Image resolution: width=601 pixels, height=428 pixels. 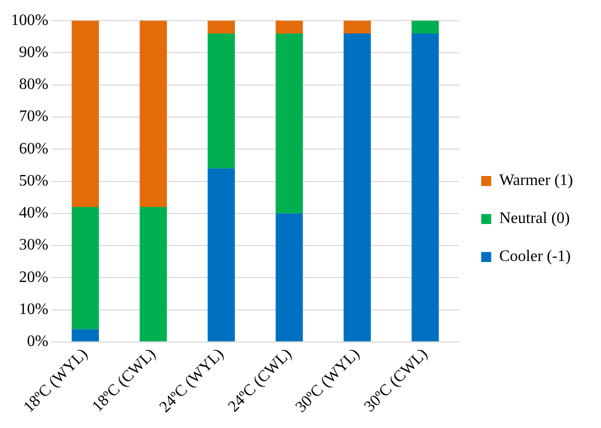 I want to click on y-tick-label: 0%, so click(x=37, y=341).